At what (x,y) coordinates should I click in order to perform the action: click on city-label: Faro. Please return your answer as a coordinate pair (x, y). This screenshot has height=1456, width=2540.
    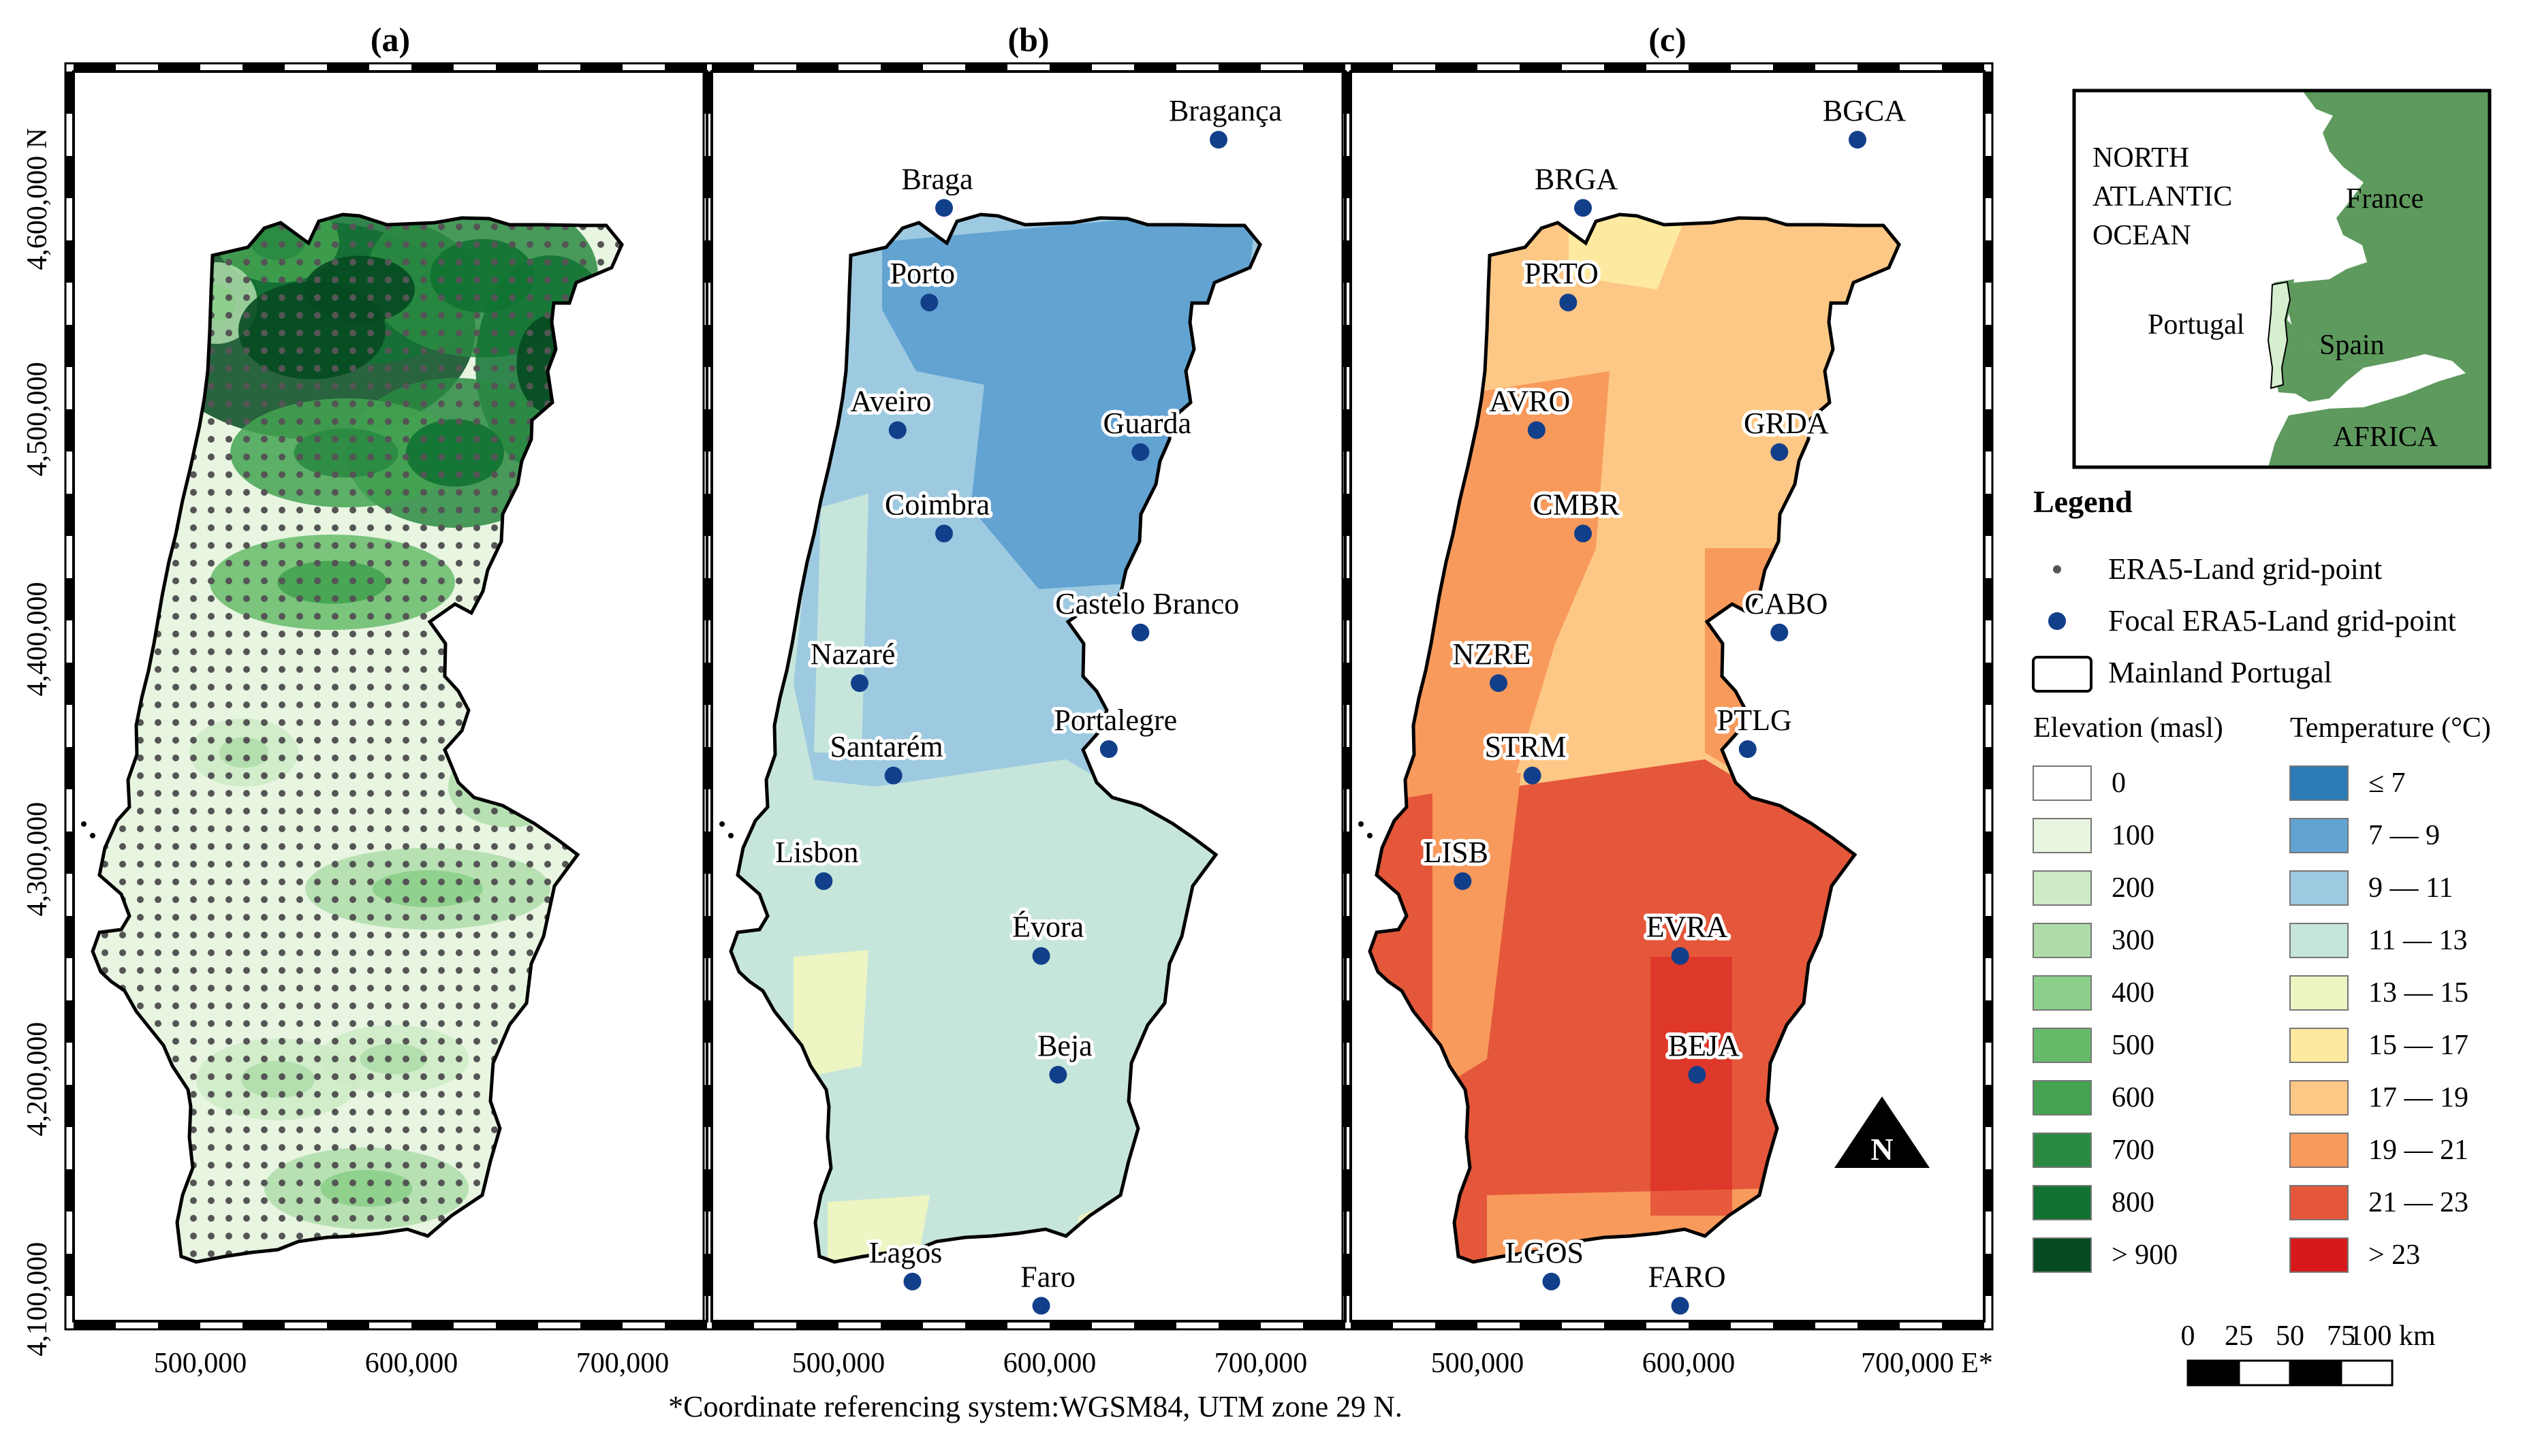
    Looking at the image, I should click on (1048, 1276).